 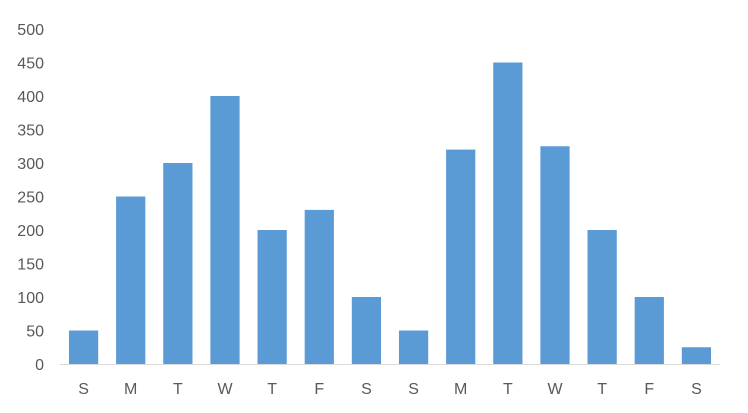 What do you see at coordinates (30, 164) in the screenshot?
I see `y-tick-label: 300` at bounding box center [30, 164].